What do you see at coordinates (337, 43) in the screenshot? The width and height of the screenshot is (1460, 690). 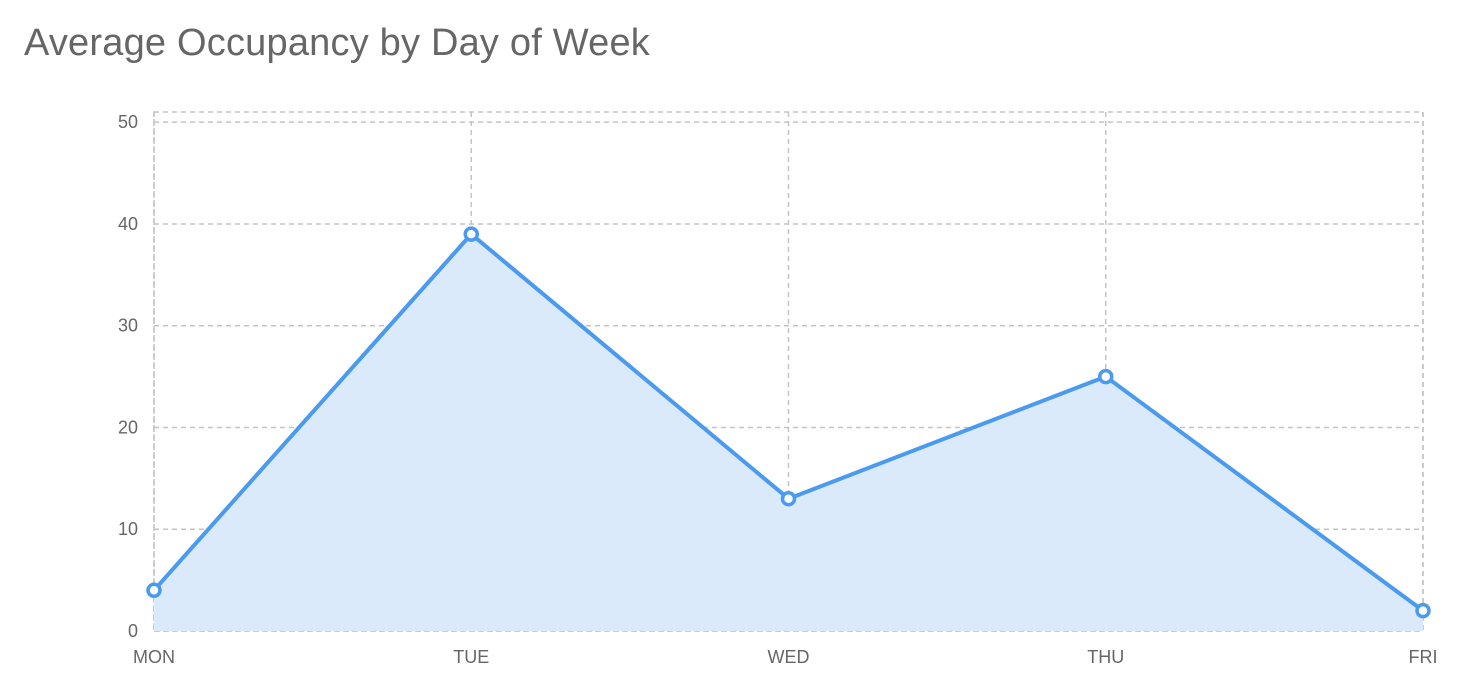 I see `chart-title: Average Occupancy by Day of Week` at bounding box center [337, 43].